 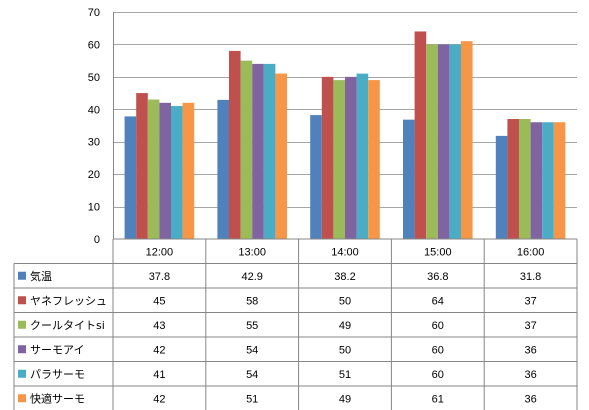 What do you see at coordinates (345, 252) in the screenshot?
I see `x-tick-label: 14:00` at bounding box center [345, 252].